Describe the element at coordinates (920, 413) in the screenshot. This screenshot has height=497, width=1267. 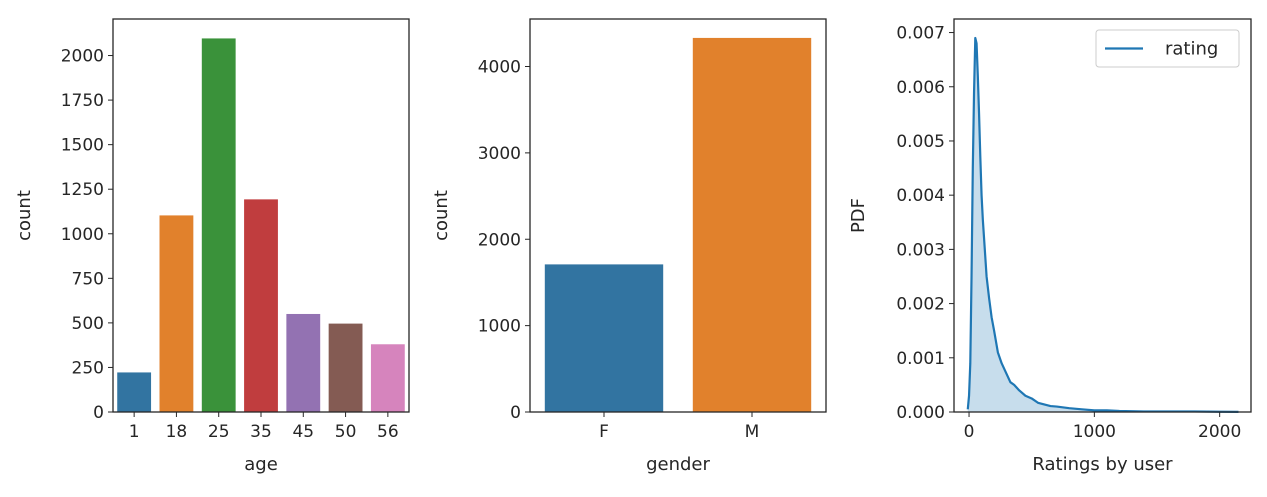
I see `y-tick-label: 0.000` at that location.